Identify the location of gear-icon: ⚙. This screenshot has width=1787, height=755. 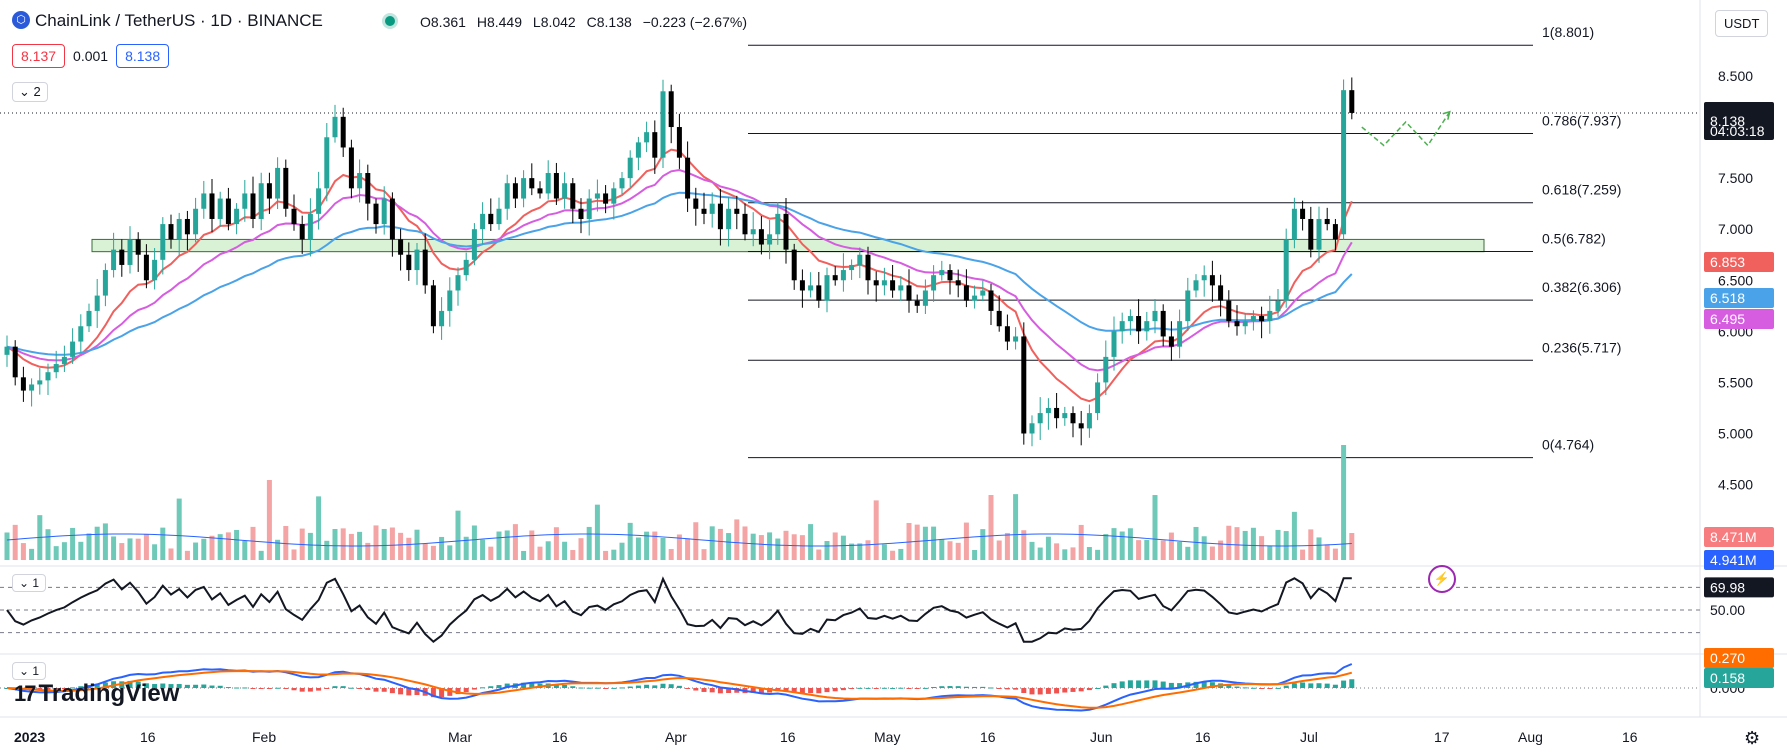
(1752, 738).